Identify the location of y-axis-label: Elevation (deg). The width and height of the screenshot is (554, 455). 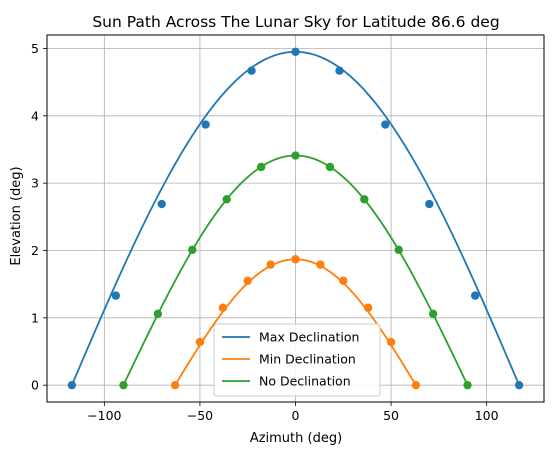
(16, 215).